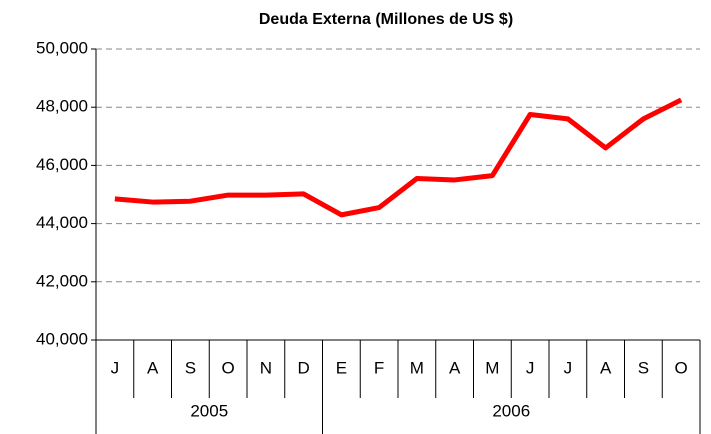 This screenshot has width=711, height=434. I want to click on y-tick-label: 42,000, so click(62, 280).